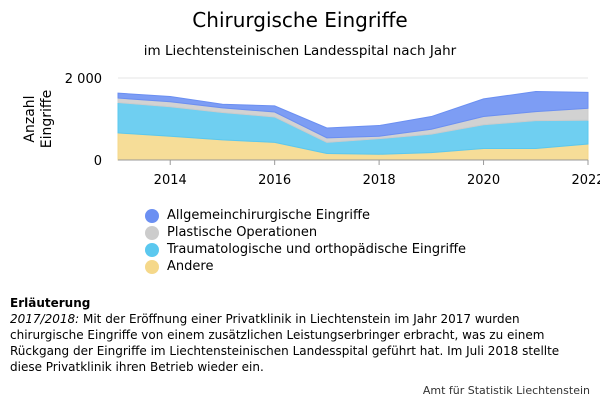 The width and height of the screenshot is (600, 400). Describe the element at coordinates (45, 319) in the screenshot. I see `note-italic-prefix: 2017/2018:` at that location.